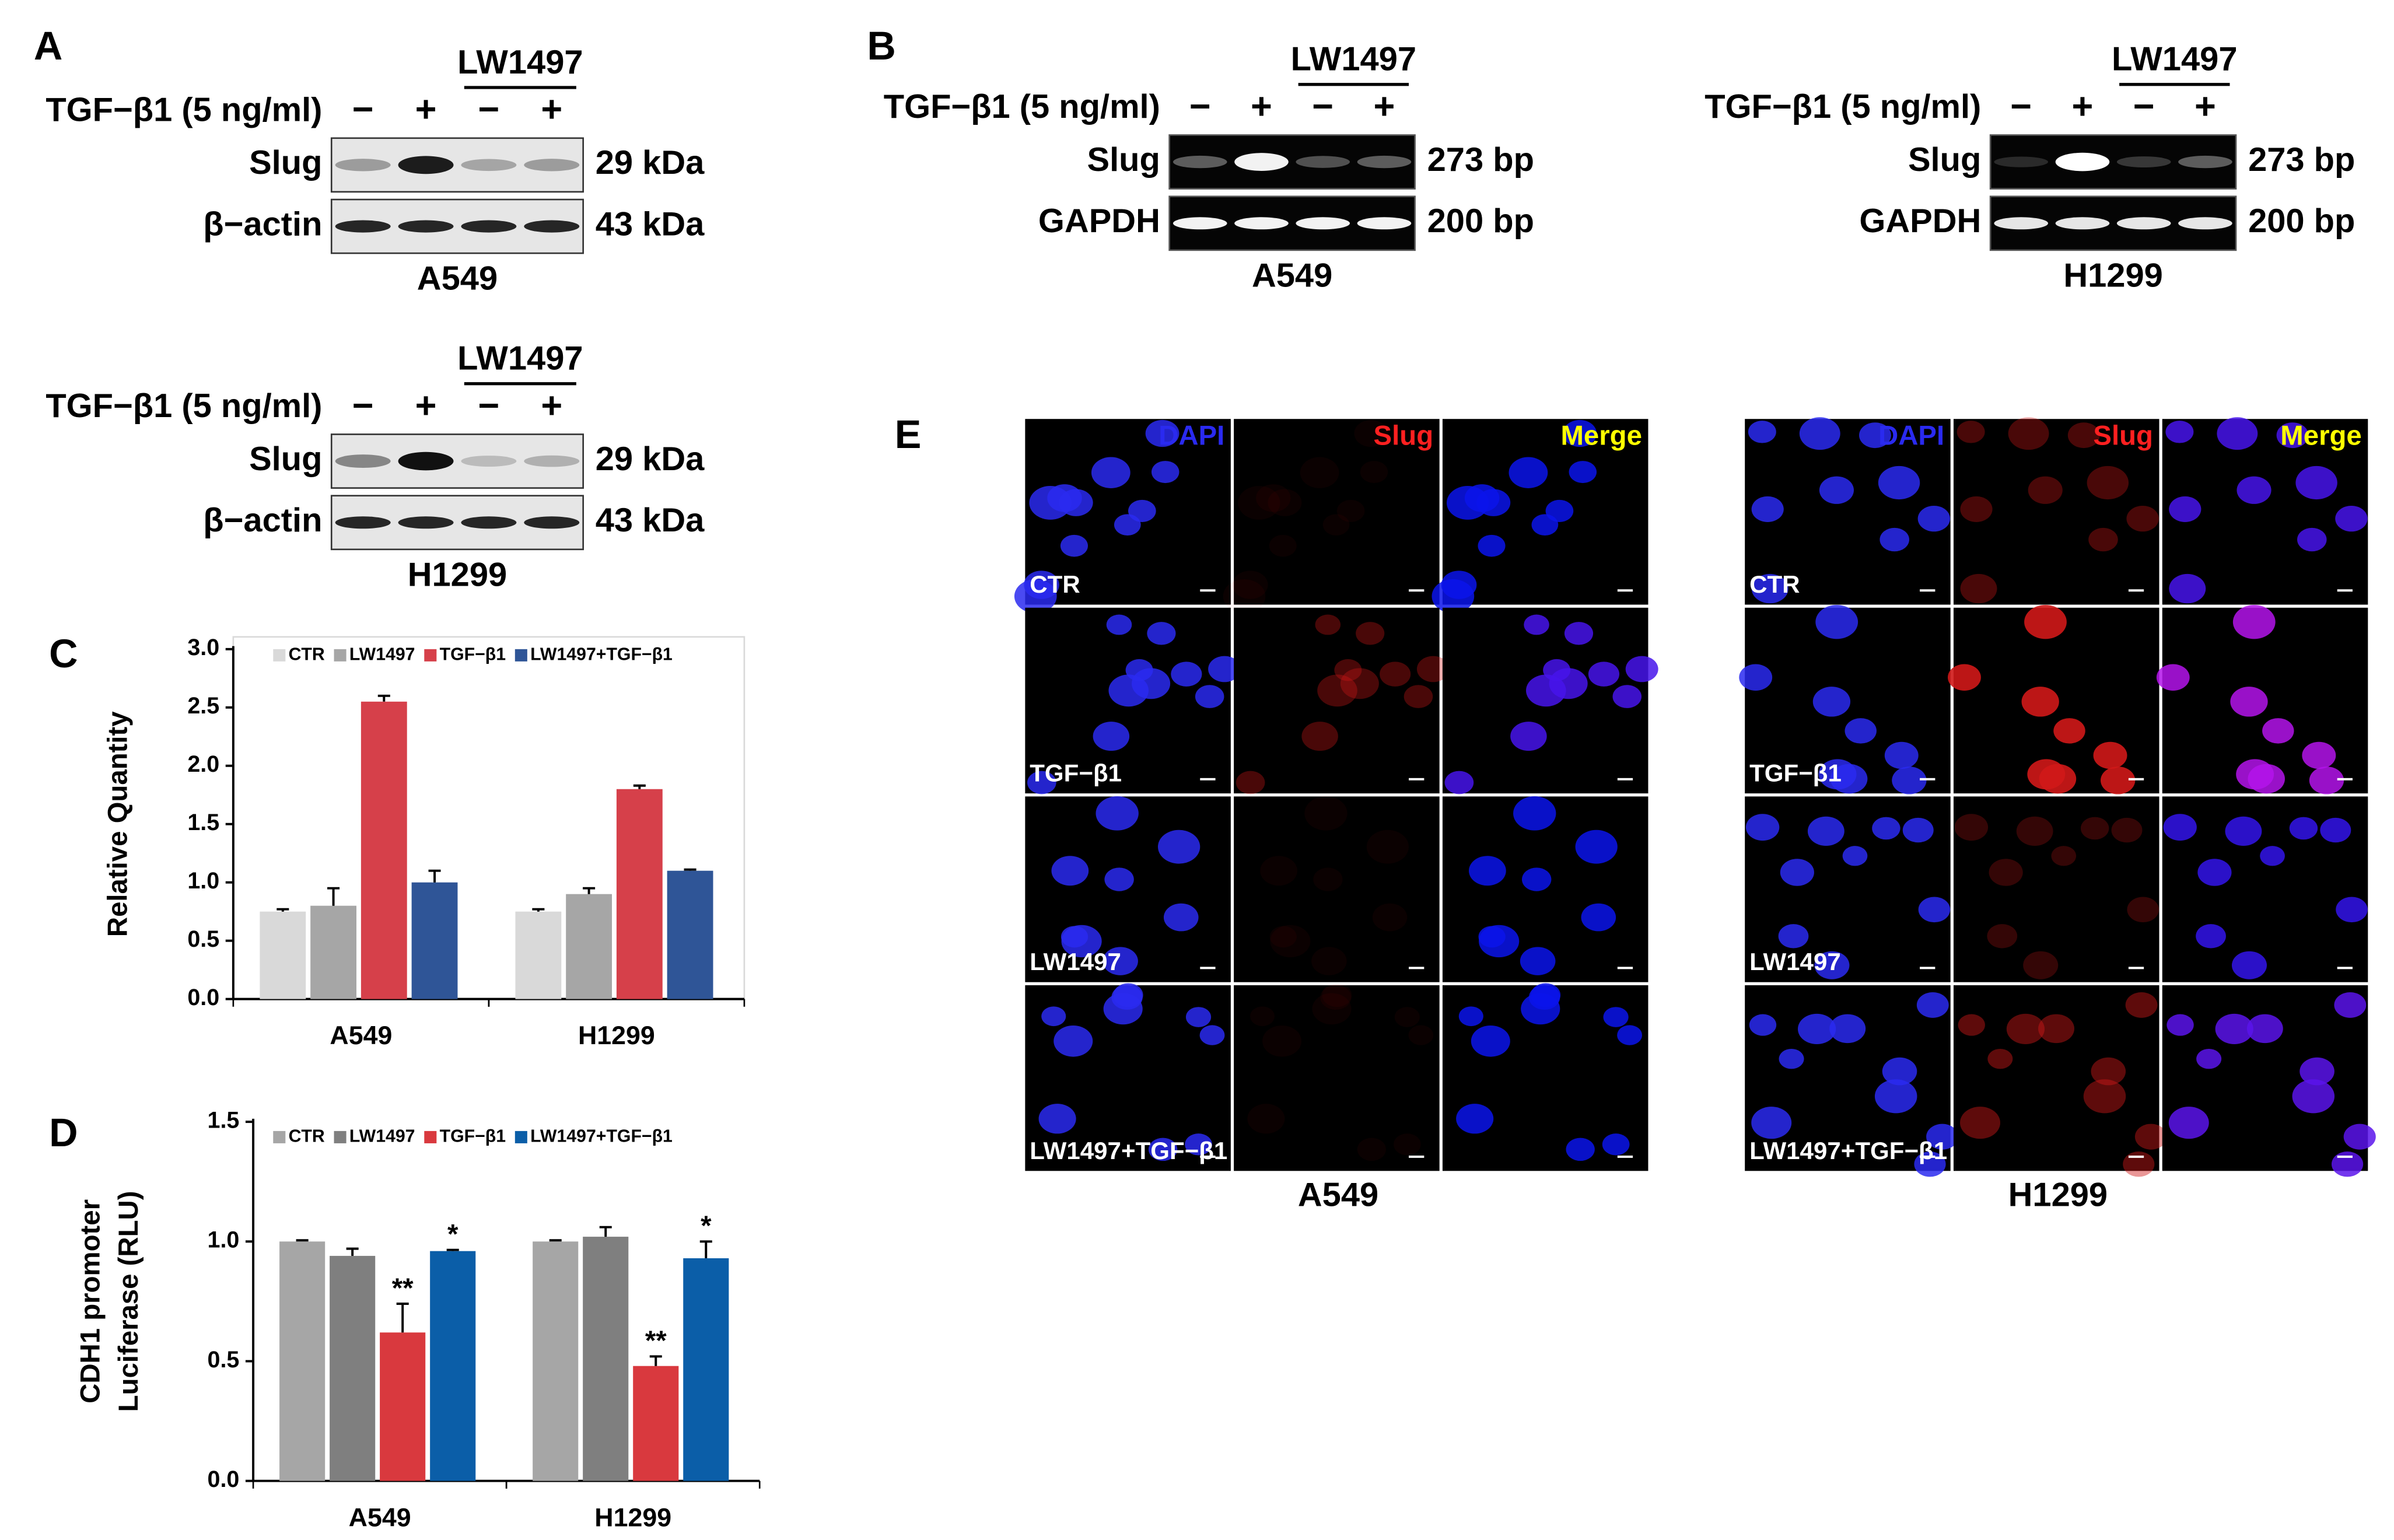  What do you see at coordinates (203, 706) in the screenshot?
I see `y-tick-label: 2.5` at bounding box center [203, 706].